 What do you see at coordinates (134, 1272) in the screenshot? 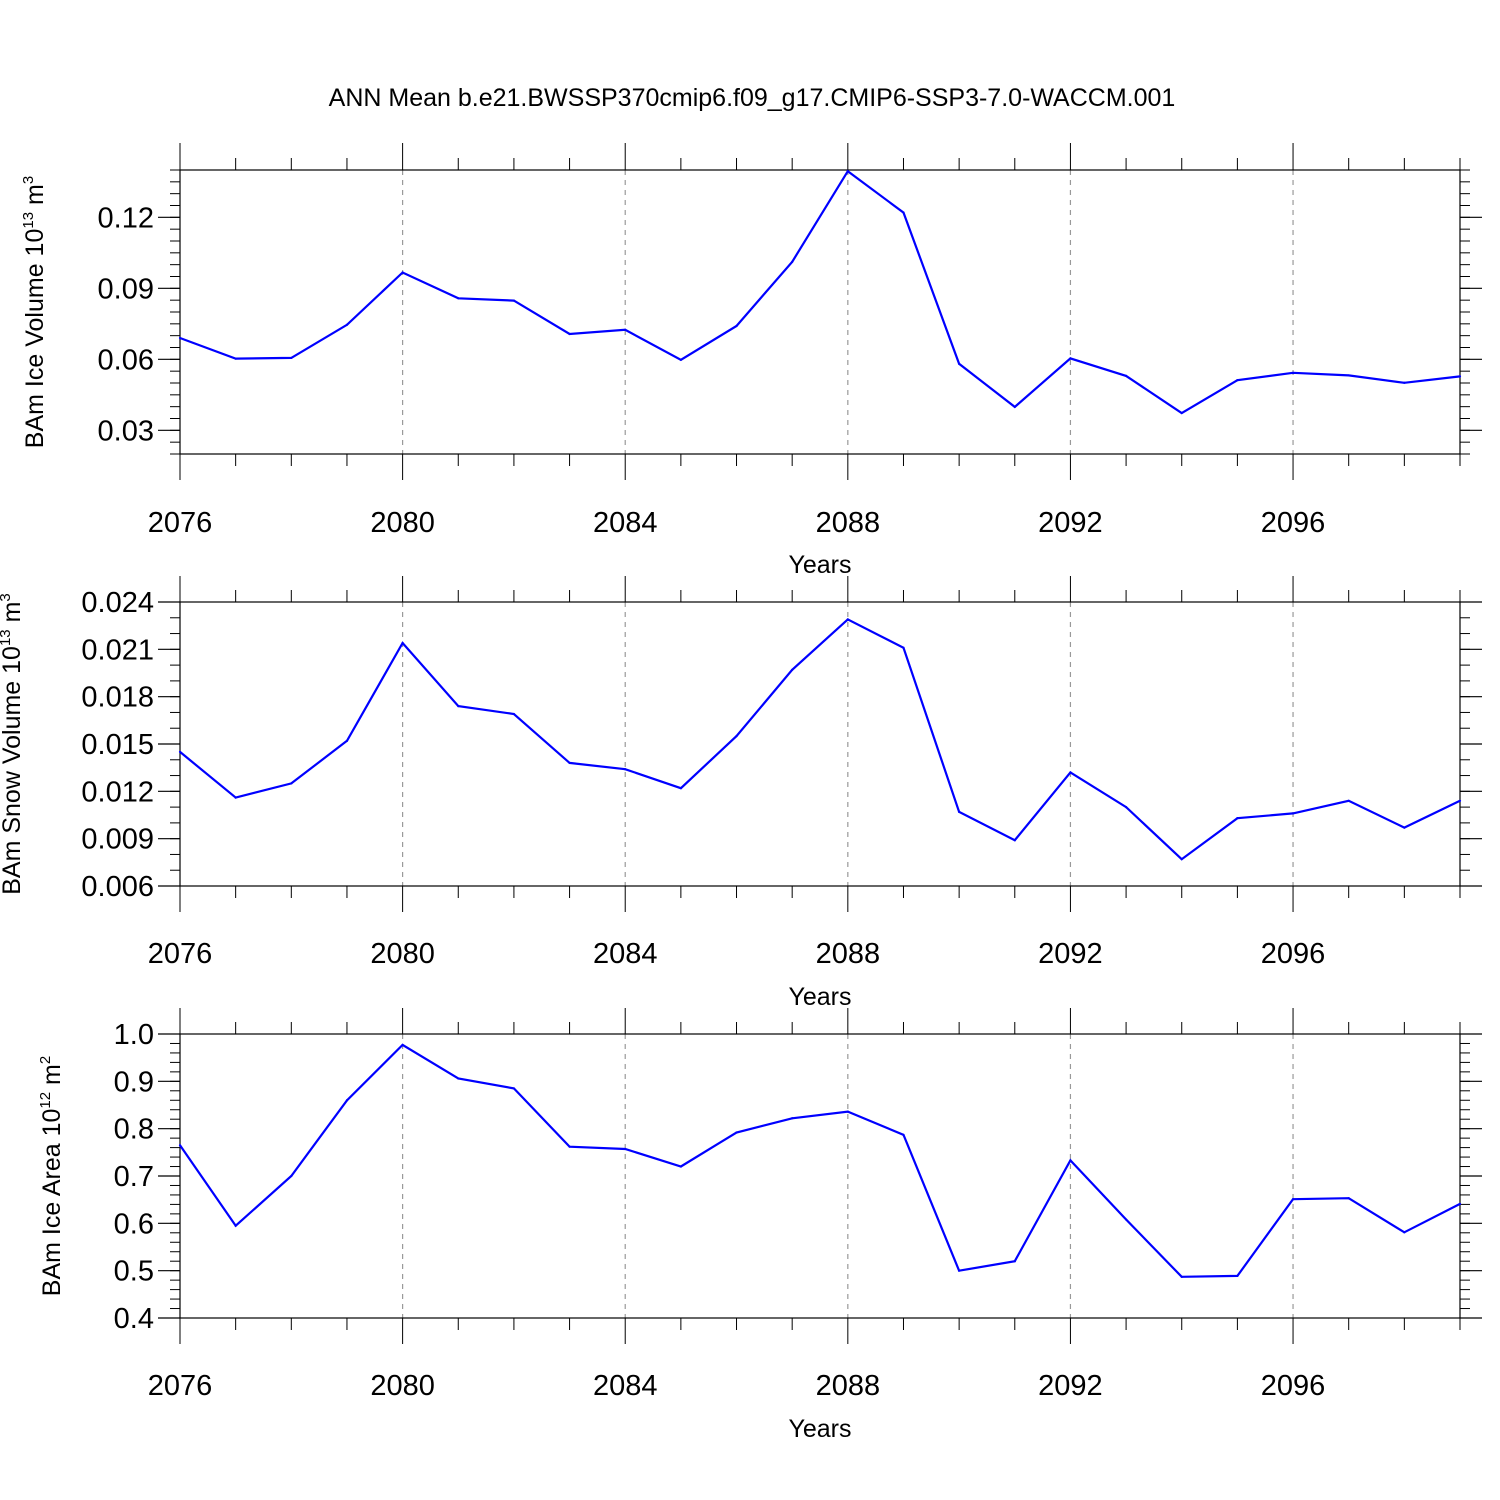
I see `y-tick-label: 0.5` at bounding box center [134, 1272].